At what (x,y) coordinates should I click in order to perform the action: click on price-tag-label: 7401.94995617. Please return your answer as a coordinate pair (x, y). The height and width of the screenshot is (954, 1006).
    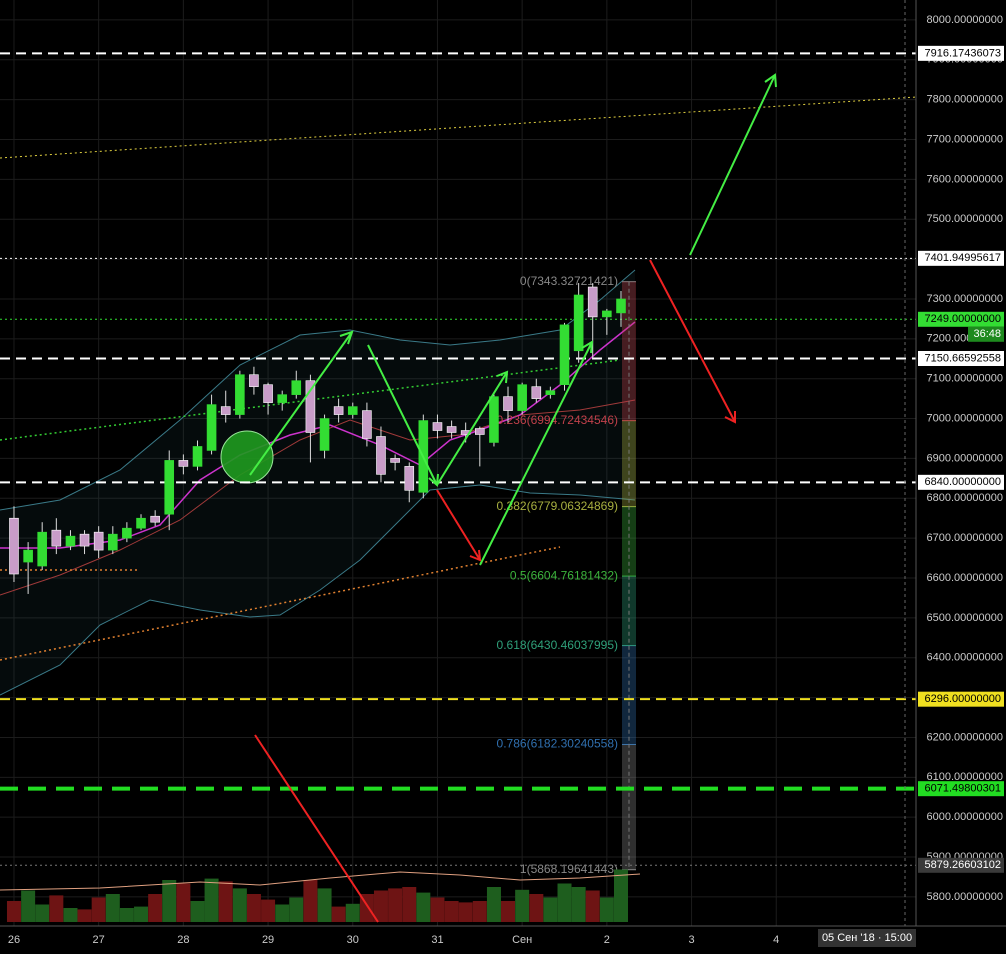
    Looking at the image, I should click on (963, 258).